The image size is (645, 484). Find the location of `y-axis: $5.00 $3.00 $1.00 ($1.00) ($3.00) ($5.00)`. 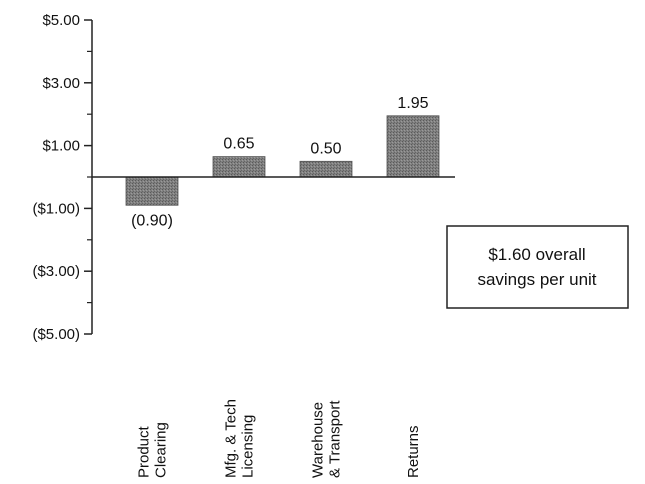

y-axis: $5.00 $3.00 $1.00 ($1.00) ($3.00) ($5.00) is located at coordinates (62, 177).